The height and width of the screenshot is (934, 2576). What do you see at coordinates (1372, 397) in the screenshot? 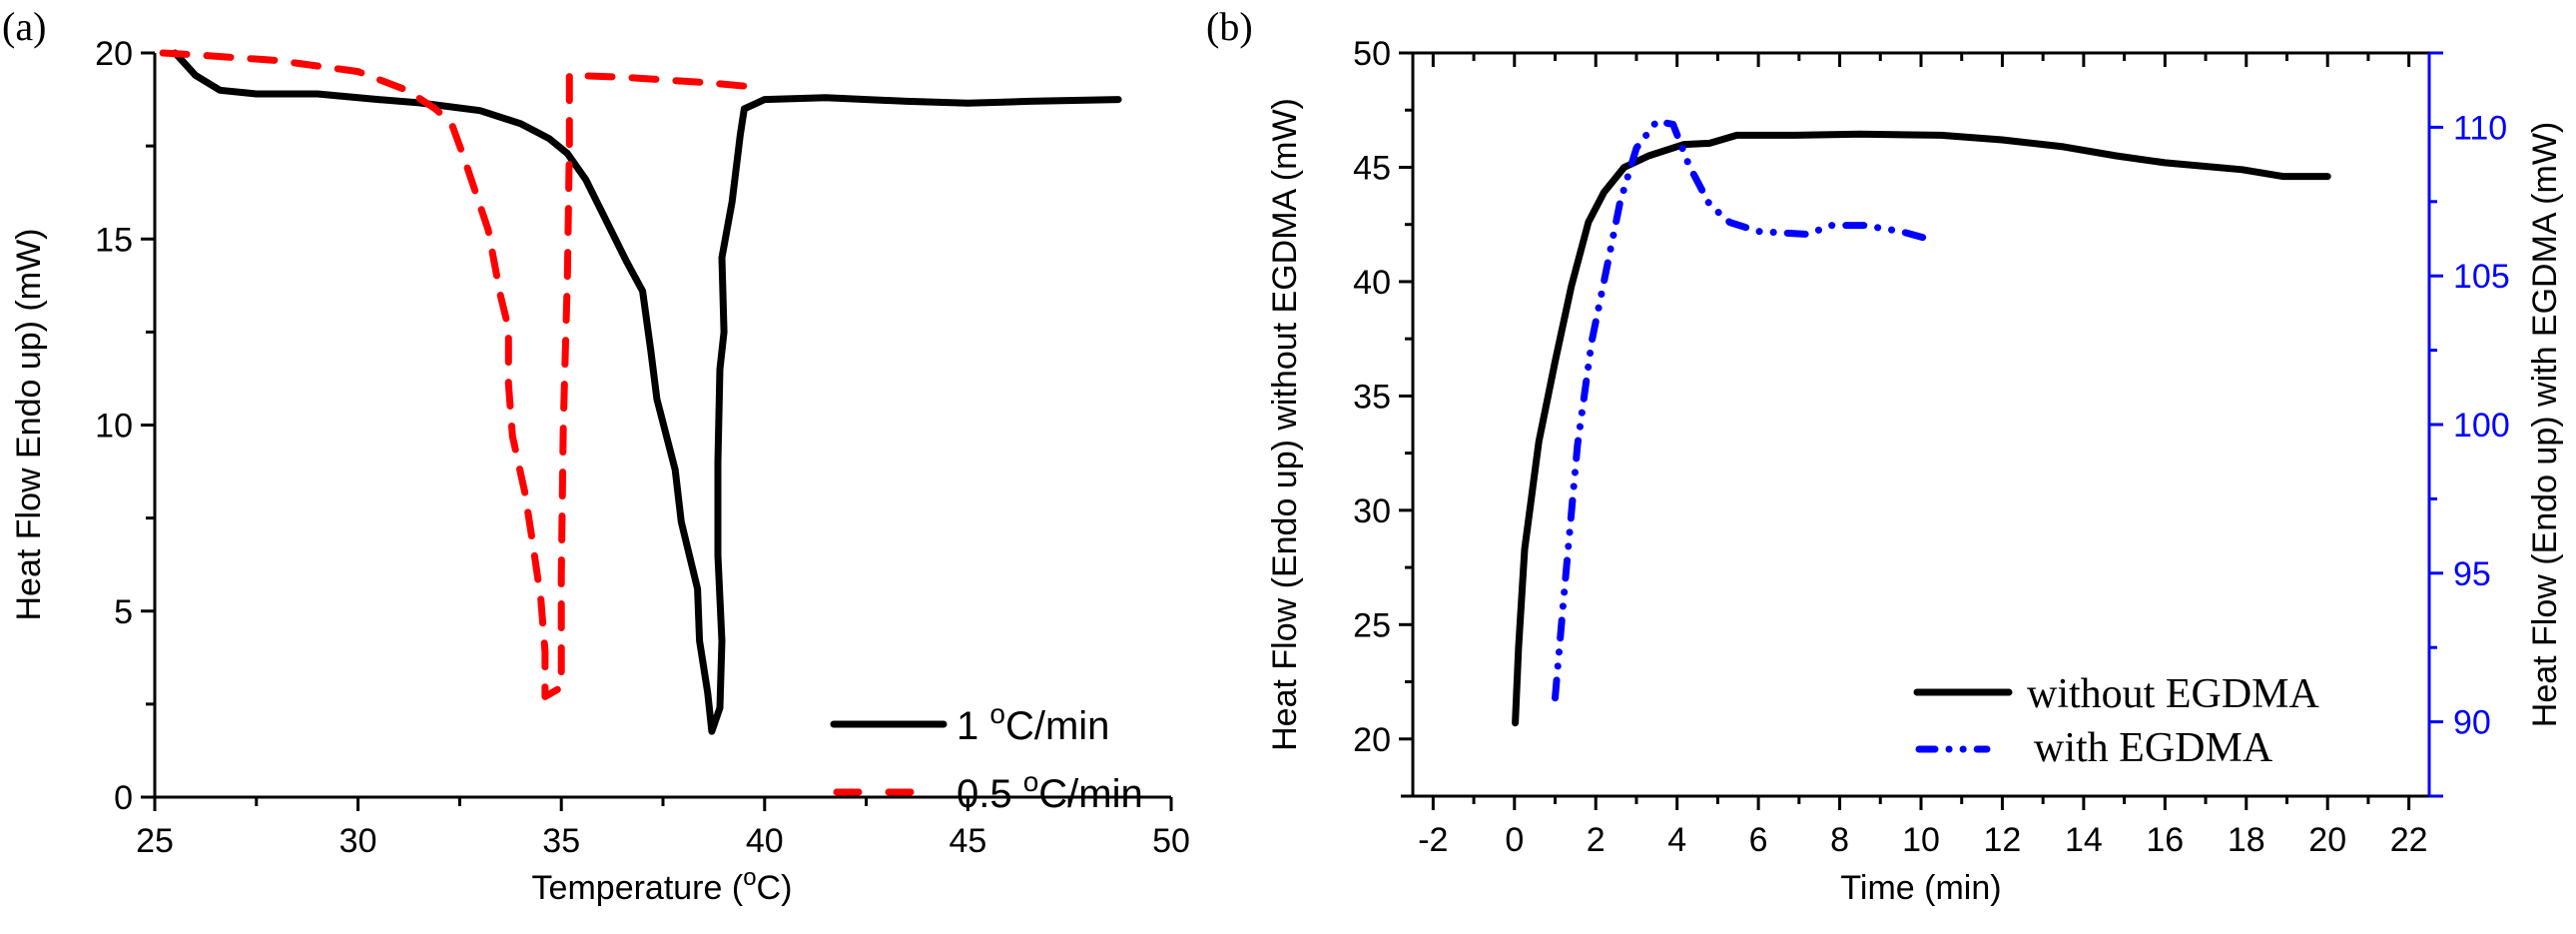
I see `panel-b-left-y-tick-label: 35` at bounding box center [1372, 397].